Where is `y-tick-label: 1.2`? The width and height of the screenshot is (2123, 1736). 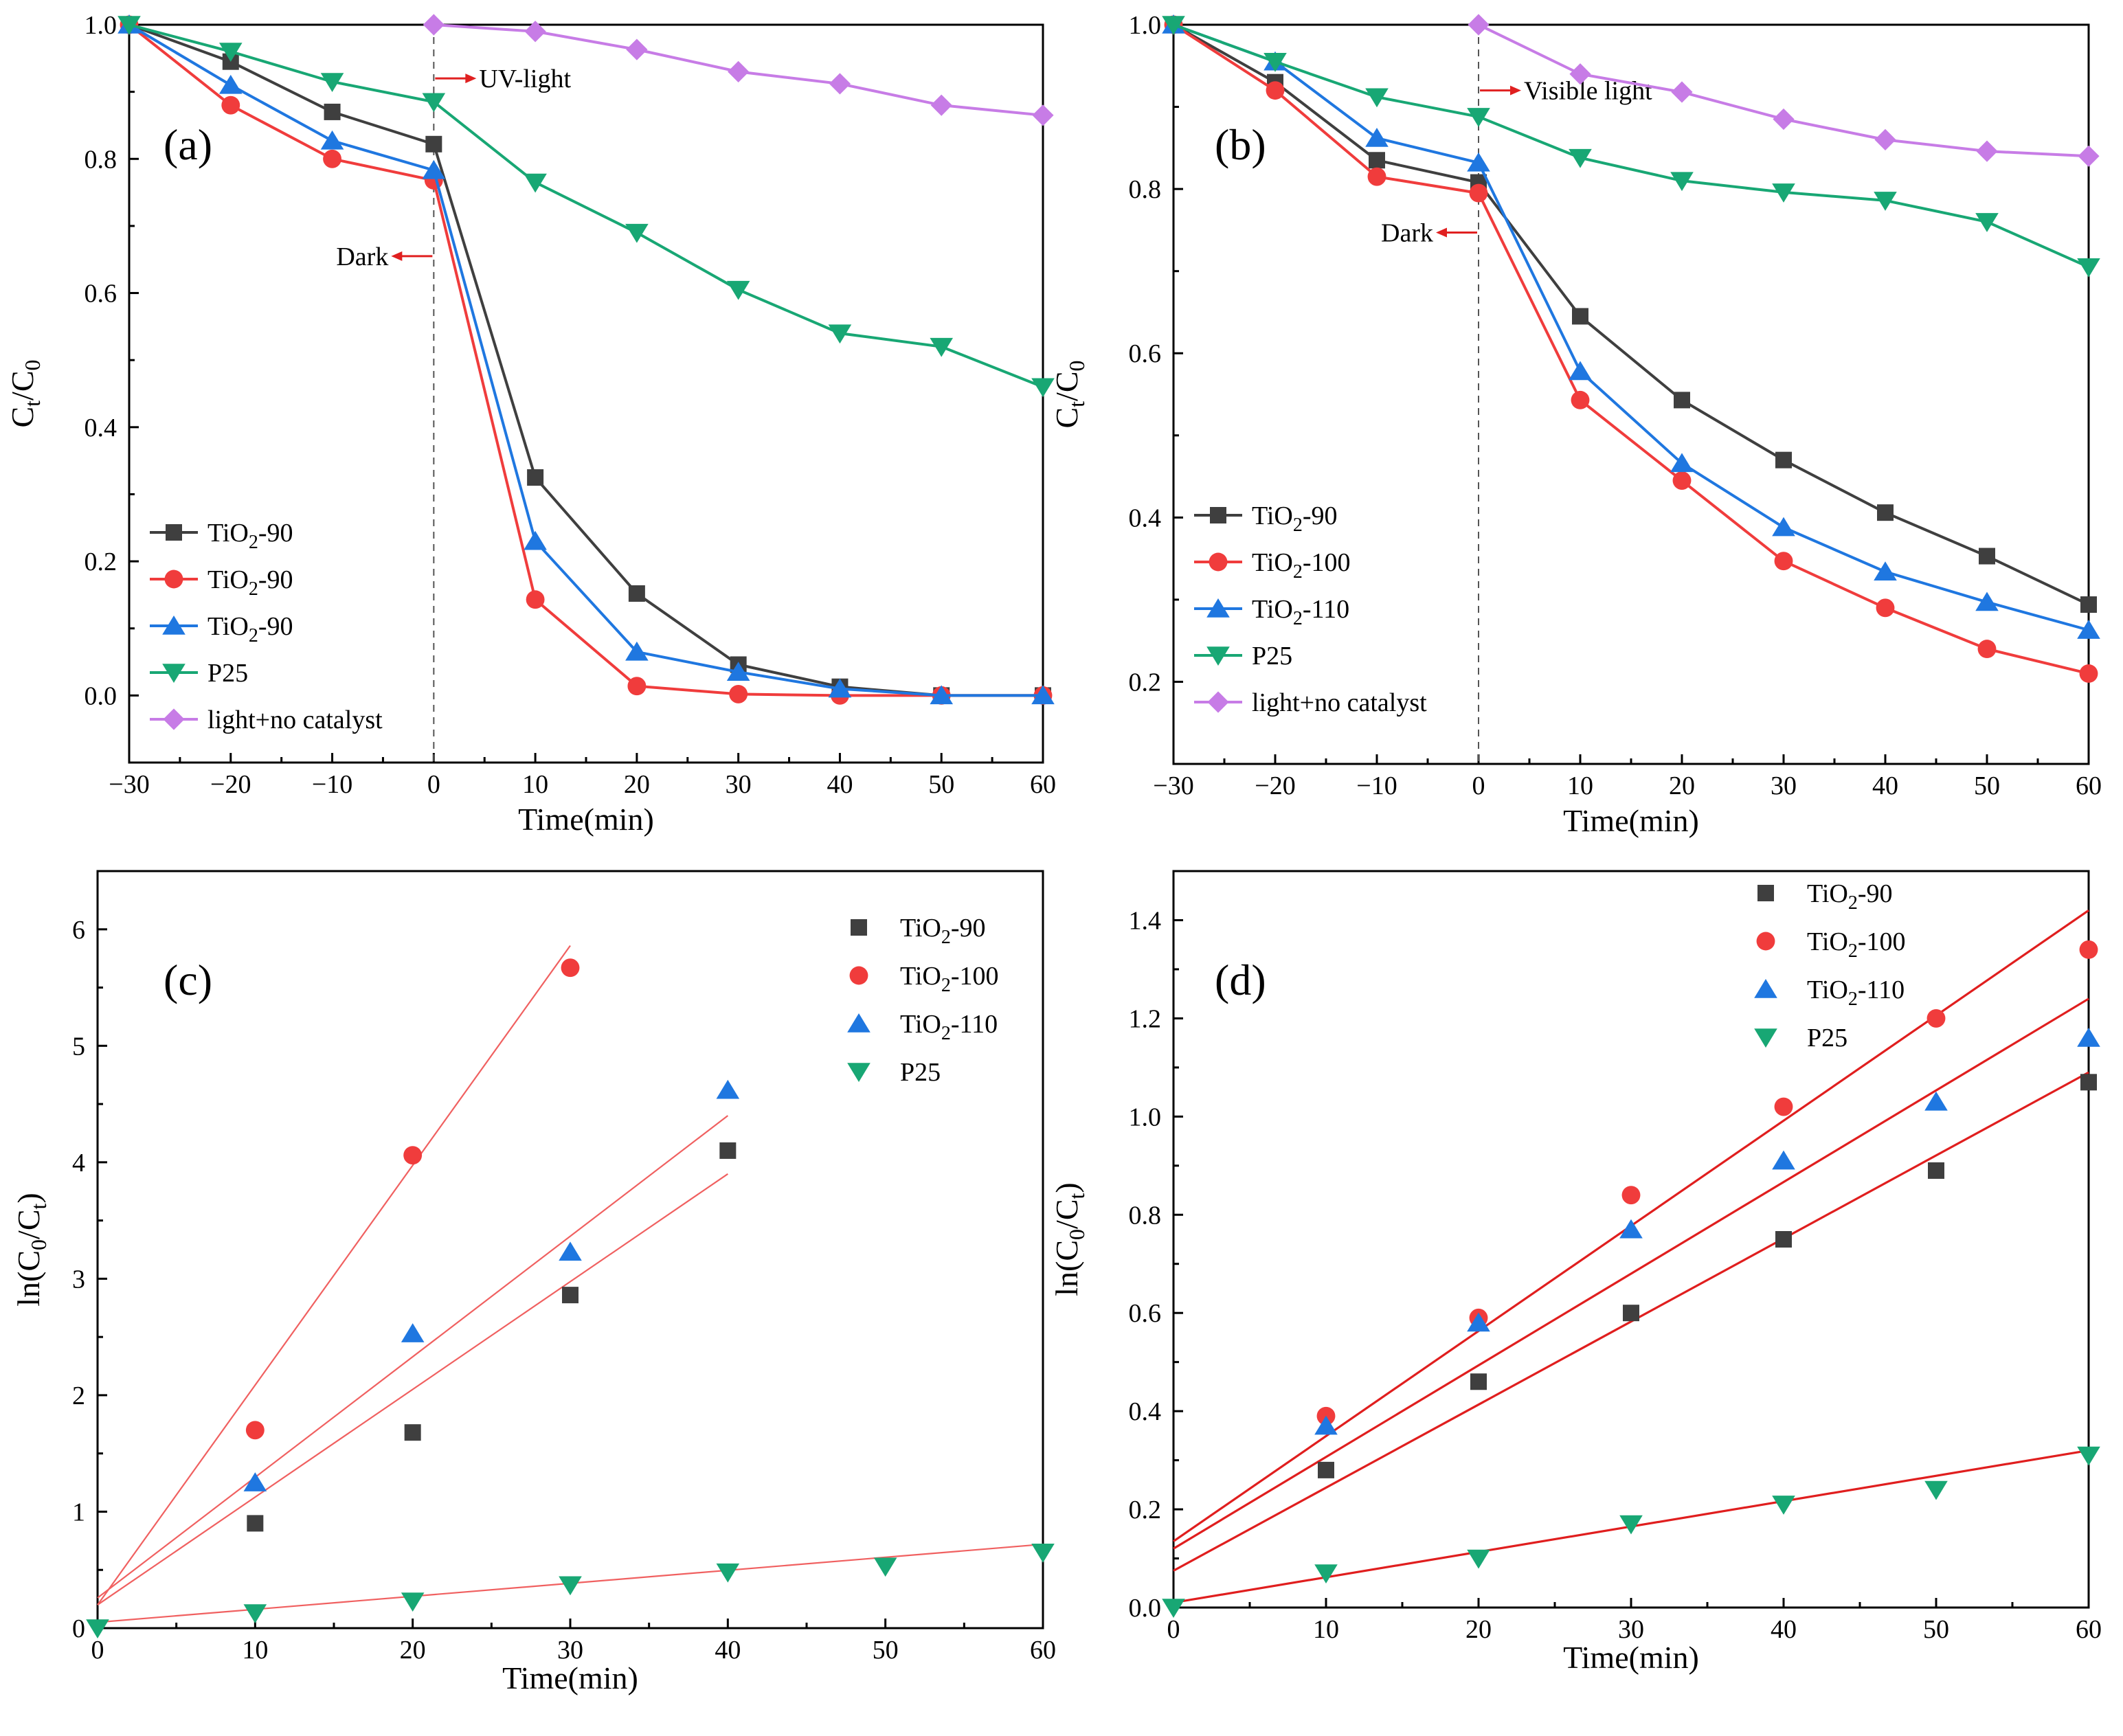
y-tick-label: 1.2 is located at coordinates (1145, 1018).